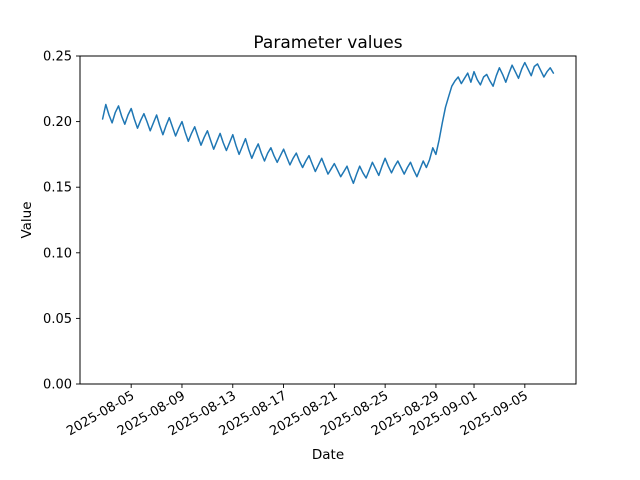 The height and width of the screenshot is (480, 640). I want to click on y-tick-label: 0.20, so click(57, 122).